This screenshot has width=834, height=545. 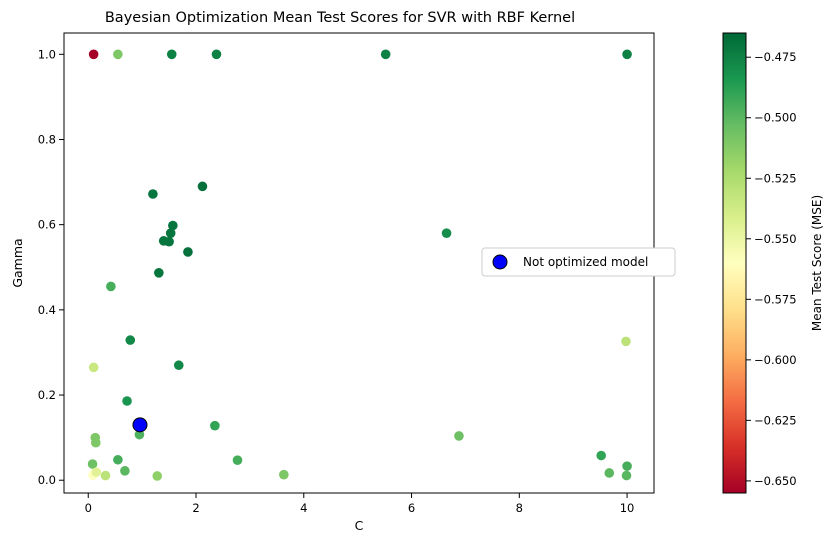 What do you see at coordinates (627, 508) in the screenshot?
I see `x-tick-label: 10` at bounding box center [627, 508].